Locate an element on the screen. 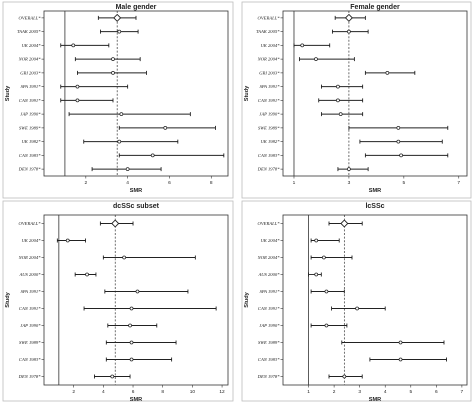 Image resolution: width=474 pixels, height=403 pixels. study-label: GRI 2003* is located at coordinates (269, 72).